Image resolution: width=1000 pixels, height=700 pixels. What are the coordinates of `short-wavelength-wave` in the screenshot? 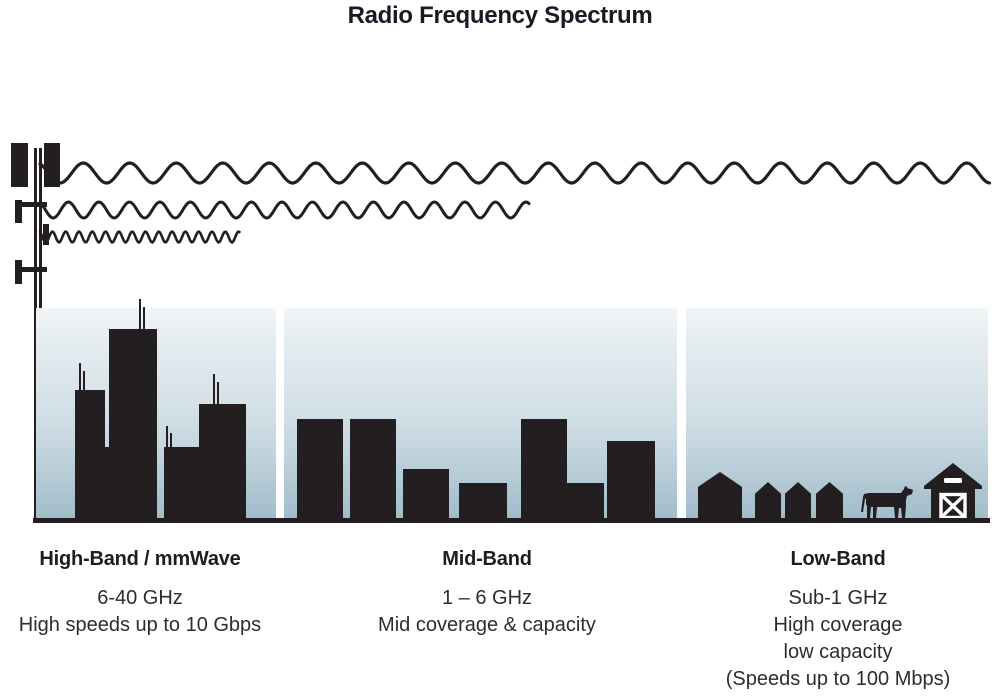 It's located at (139, 237).